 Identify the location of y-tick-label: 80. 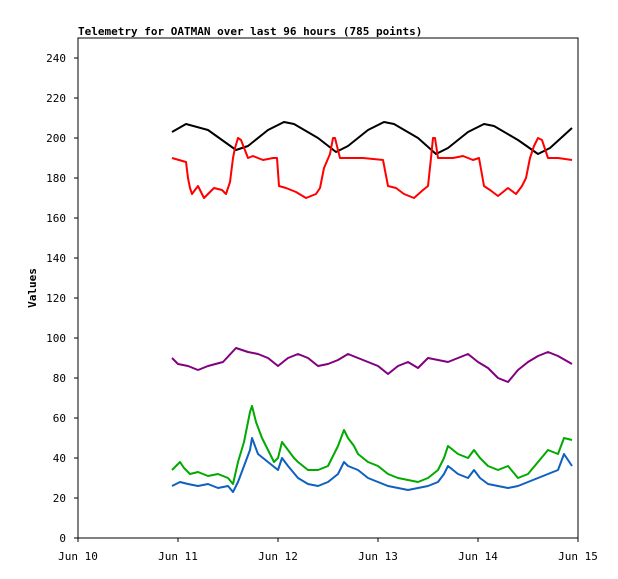
(59, 378).